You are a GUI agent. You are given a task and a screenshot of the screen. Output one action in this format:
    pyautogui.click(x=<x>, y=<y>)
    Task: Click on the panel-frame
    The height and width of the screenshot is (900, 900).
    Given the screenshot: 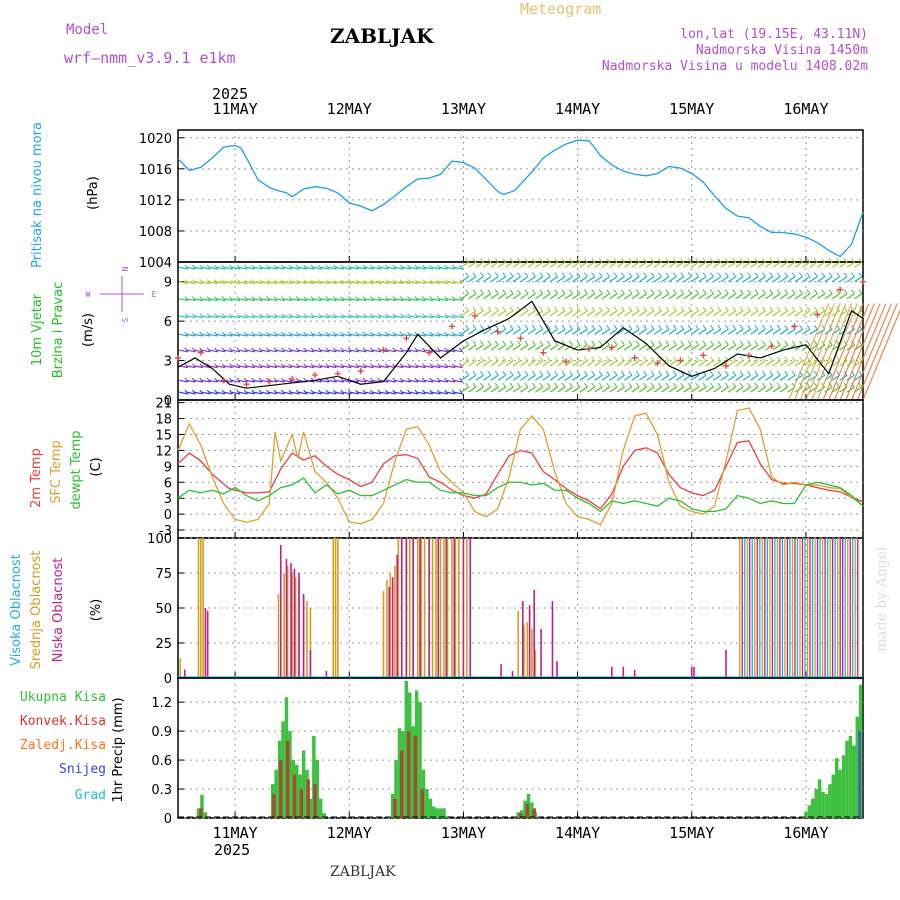 What is the action you would take?
    pyautogui.click(x=520, y=196)
    